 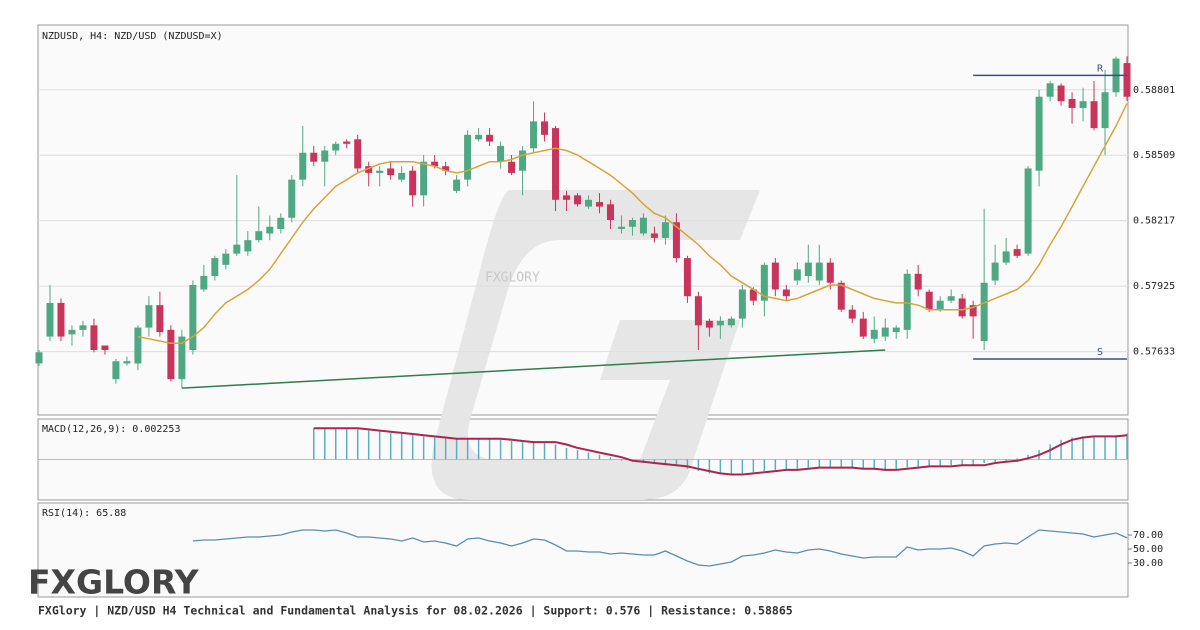 I want to click on trendline, so click(x=533, y=369).